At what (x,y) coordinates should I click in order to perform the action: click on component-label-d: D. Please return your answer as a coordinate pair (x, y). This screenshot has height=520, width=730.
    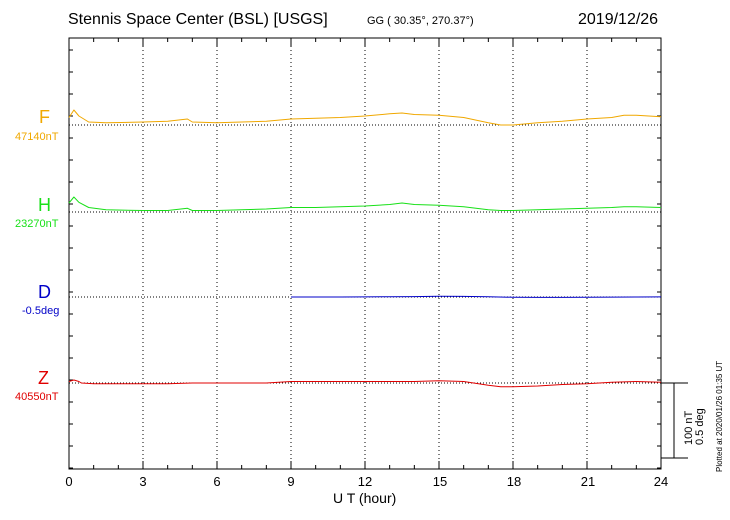
    Looking at the image, I should click on (44, 292).